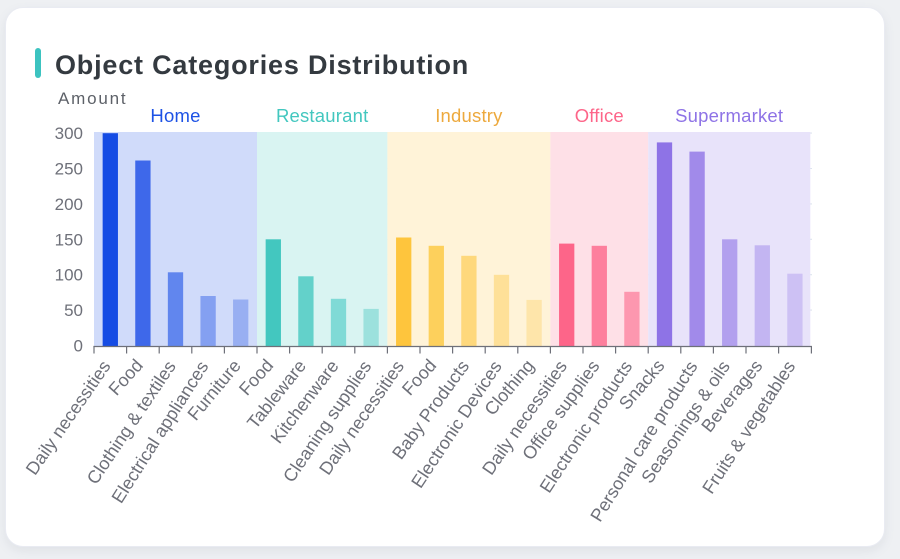 The width and height of the screenshot is (900, 559). What do you see at coordinates (73, 310) in the screenshot?
I see `svg-text: 50` at bounding box center [73, 310].